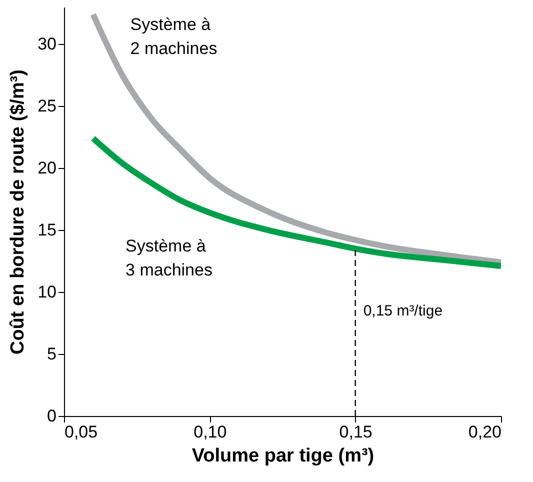 This screenshot has height=482, width=533. Describe the element at coordinates (47, 168) in the screenshot. I see `y-tick-label: 20` at that location.